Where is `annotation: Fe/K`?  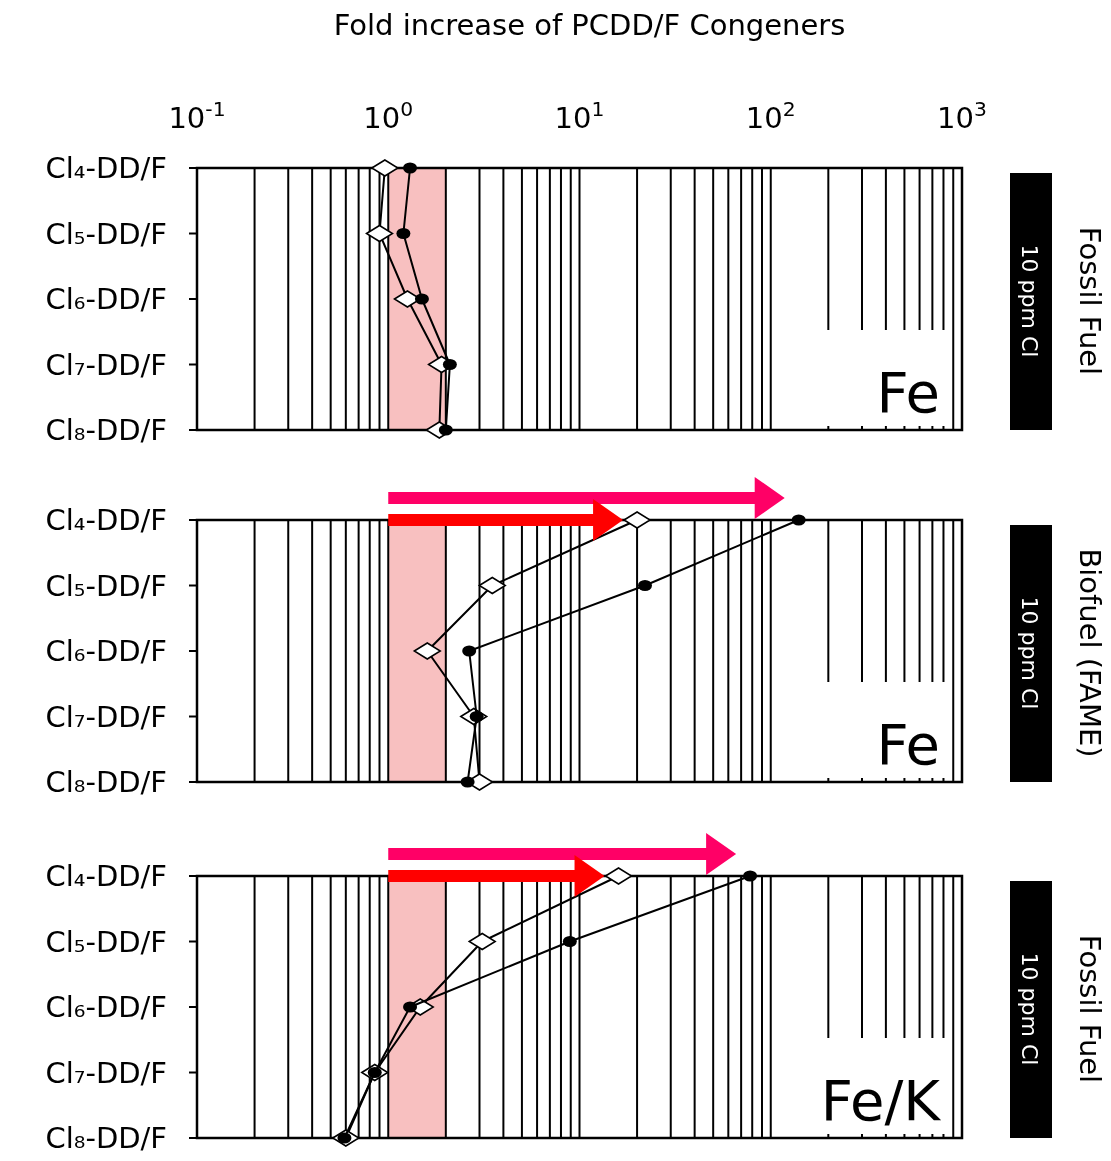
annotation: Fe/K is located at coordinates (881, 1100).